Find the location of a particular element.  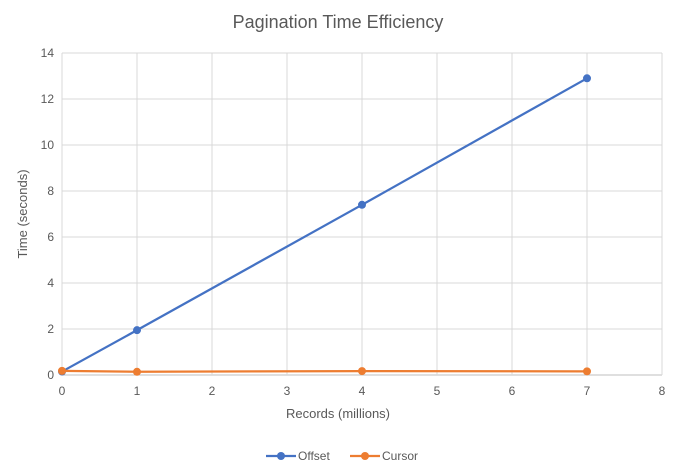

series-line-cursor is located at coordinates (324, 371).